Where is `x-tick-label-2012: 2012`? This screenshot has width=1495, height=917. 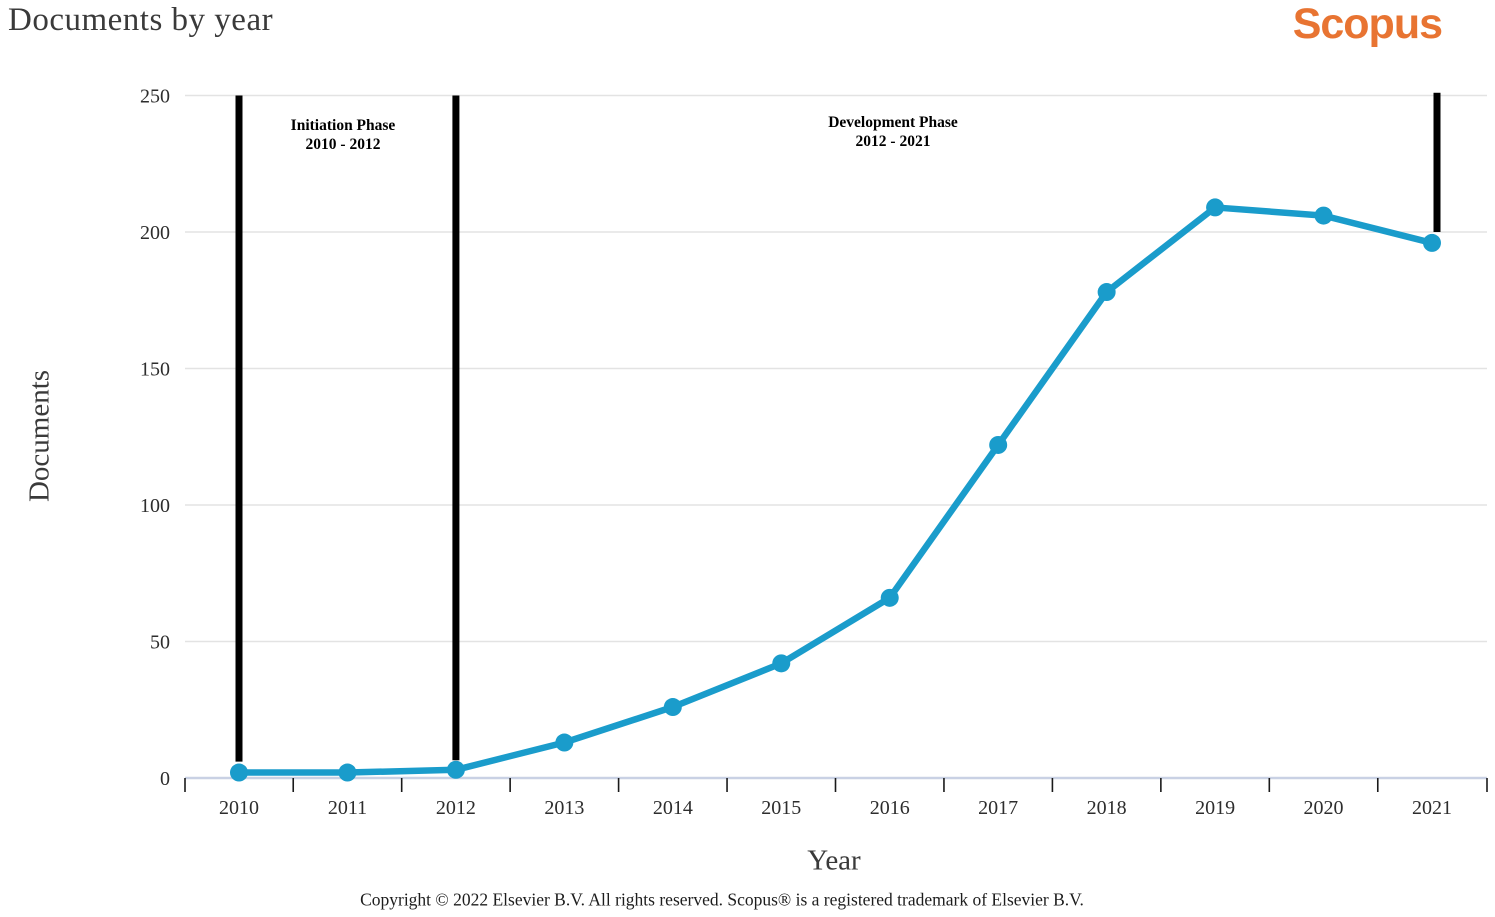
x-tick-label-2012: 2012 is located at coordinates (456, 808).